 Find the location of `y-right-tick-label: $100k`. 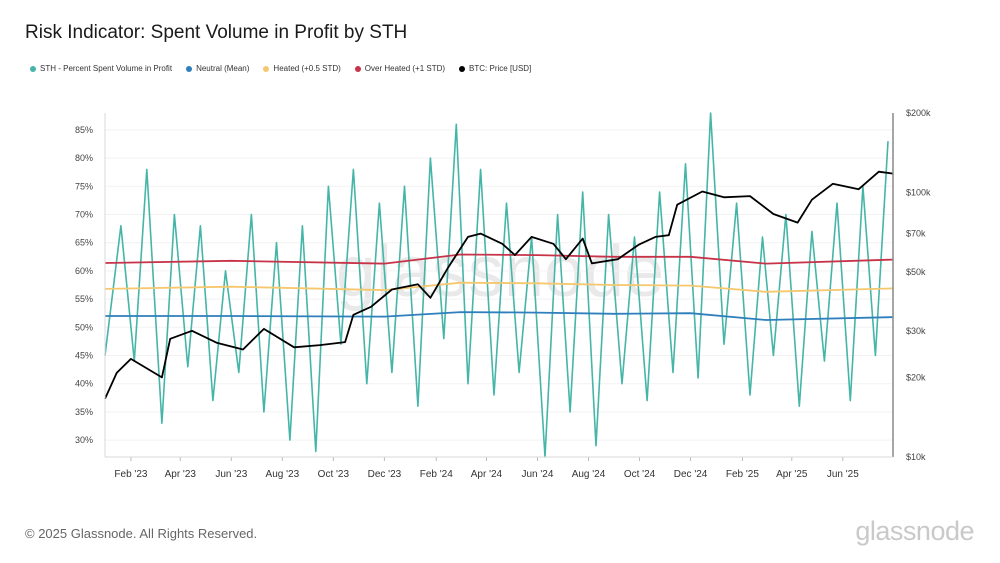

y-right-tick-label: $100k is located at coordinates (918, 193).